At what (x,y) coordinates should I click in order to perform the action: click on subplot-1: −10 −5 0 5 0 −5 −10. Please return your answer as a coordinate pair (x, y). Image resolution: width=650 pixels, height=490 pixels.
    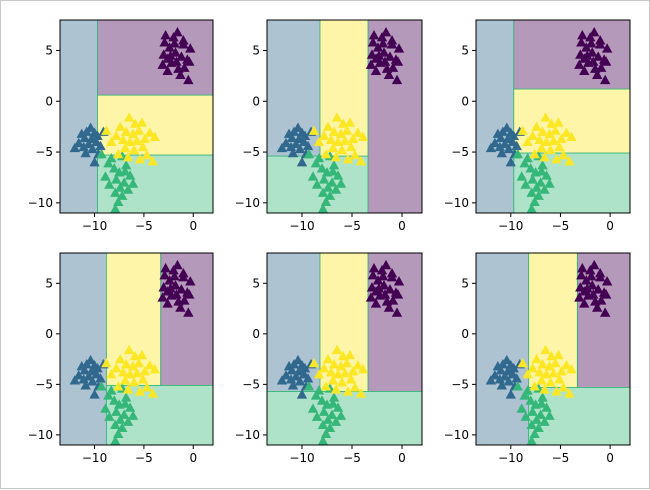
    Looking at the image, I should click on (121, 126).